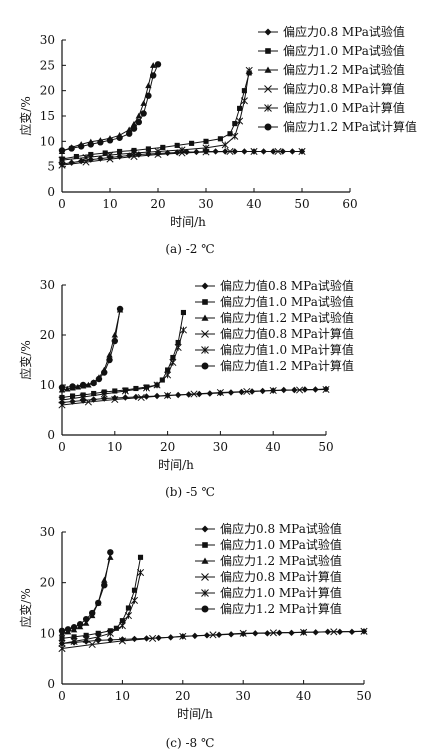  I want to click on y-tick-label: 15, so click(47, 116).